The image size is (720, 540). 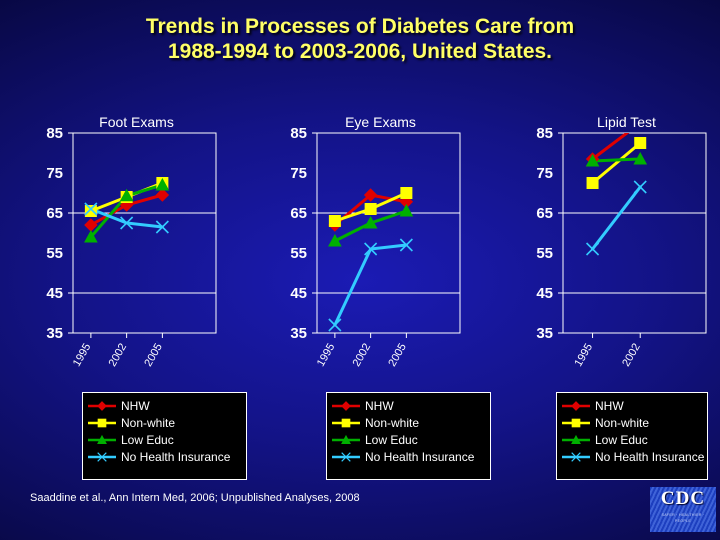 What do you see at coordinates (616, 160) in the screenshot?
I see `series-line-low-educ` at bounding box center [616, 160].